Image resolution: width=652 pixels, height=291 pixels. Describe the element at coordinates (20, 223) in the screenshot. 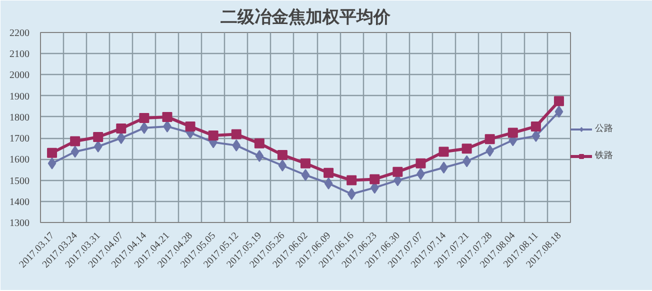

I see `y-tick-label: 1300` at that location.